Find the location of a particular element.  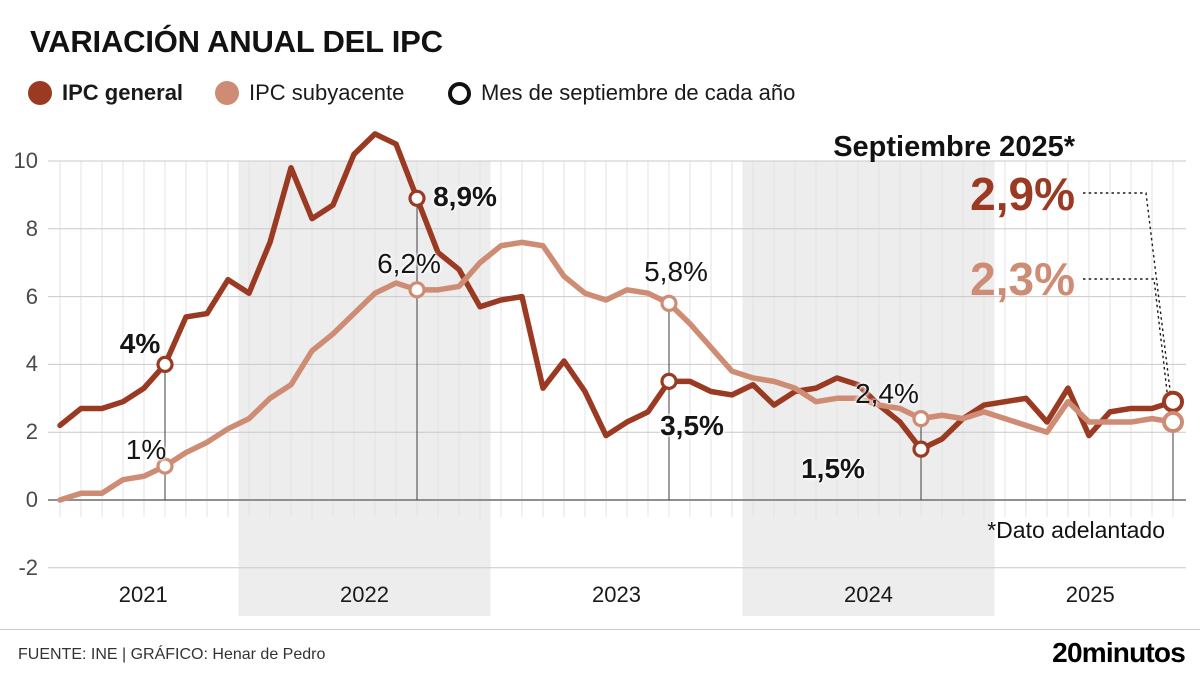

legend-item-ipc-general: IPC general is located at coordinates (105, 93).